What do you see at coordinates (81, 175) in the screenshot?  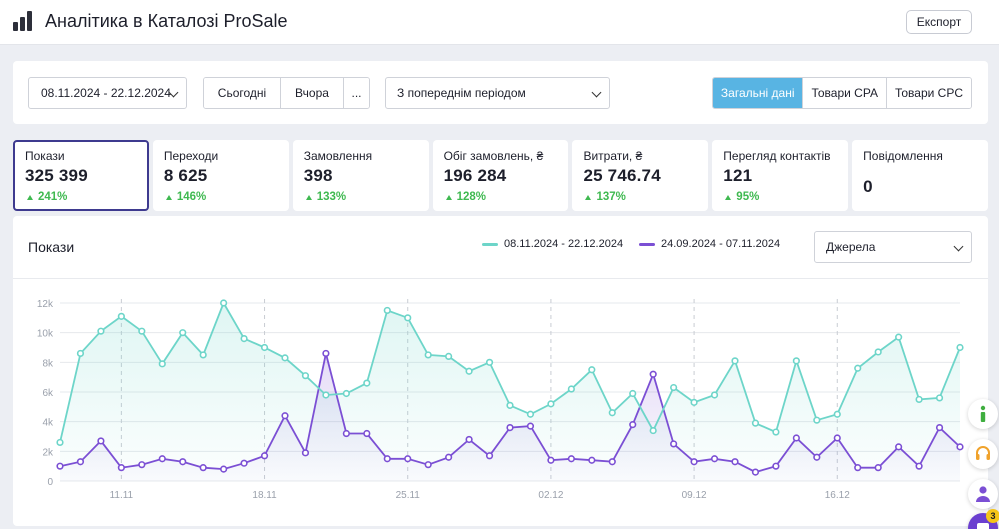 I see `kpi-card-impressions: Покази 325 399 241%` at bounding box center [81, 175].